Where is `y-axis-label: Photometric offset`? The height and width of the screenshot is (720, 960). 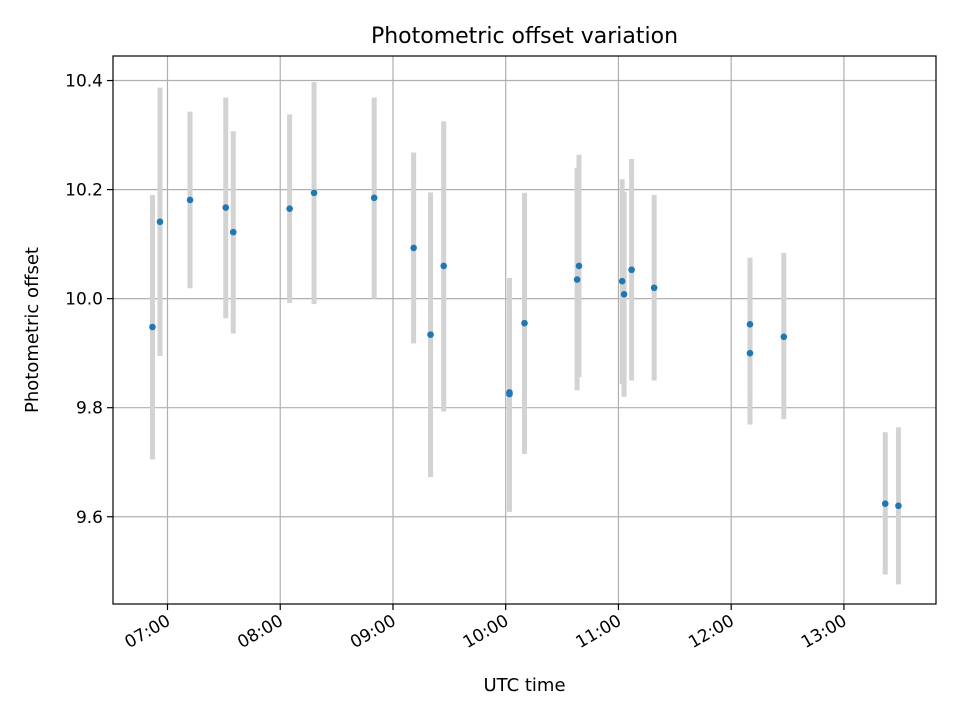
y-axis-label: Photometric offset is located at coordinates (32, 330).